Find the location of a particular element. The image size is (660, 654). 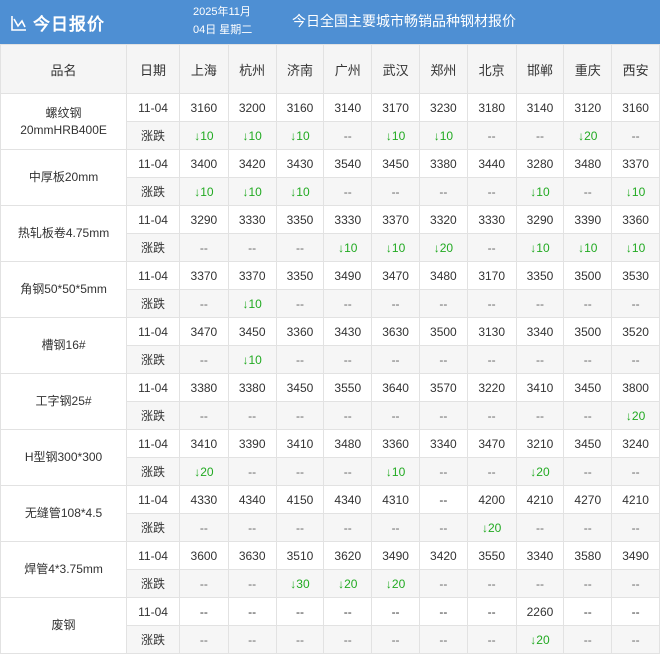

price-cell: 3320 is located at coordinates (443, 219).